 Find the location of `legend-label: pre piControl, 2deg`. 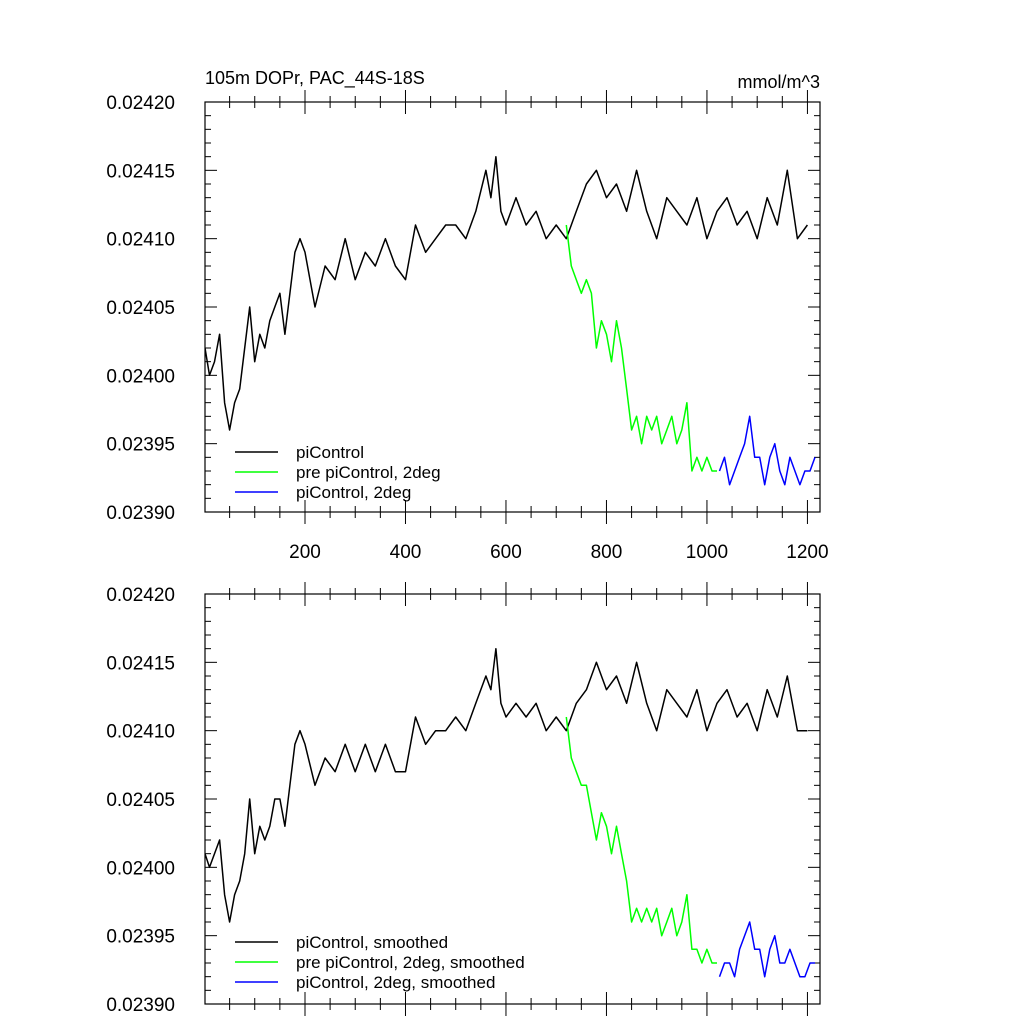

legend-label: pre piControl, 2deg is located at coordinates (368, 472).